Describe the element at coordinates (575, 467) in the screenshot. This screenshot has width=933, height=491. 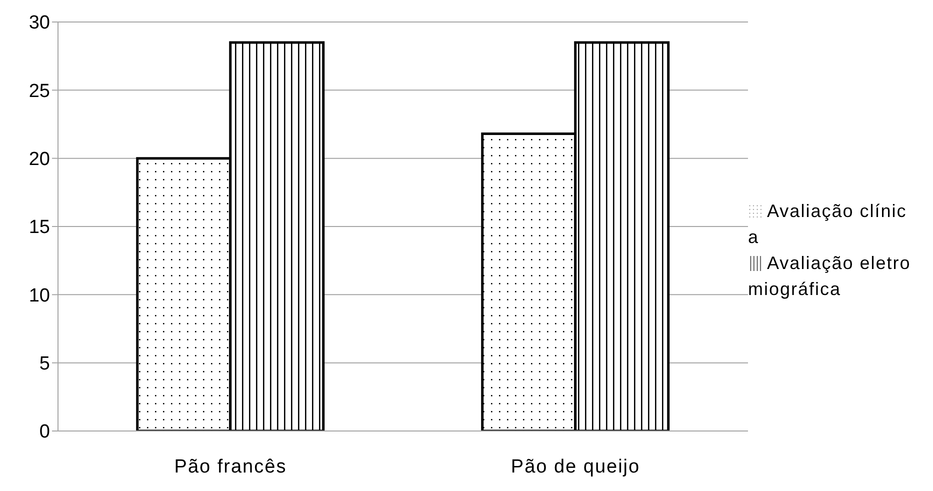
I see `x-tick-label: Pão de queijo` at that location.